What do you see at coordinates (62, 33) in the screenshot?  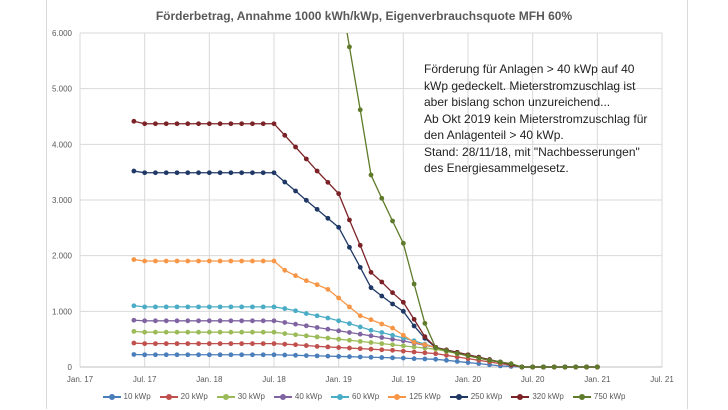 I see `y-tick-label: 6.000` at bounding box center [62, 33].